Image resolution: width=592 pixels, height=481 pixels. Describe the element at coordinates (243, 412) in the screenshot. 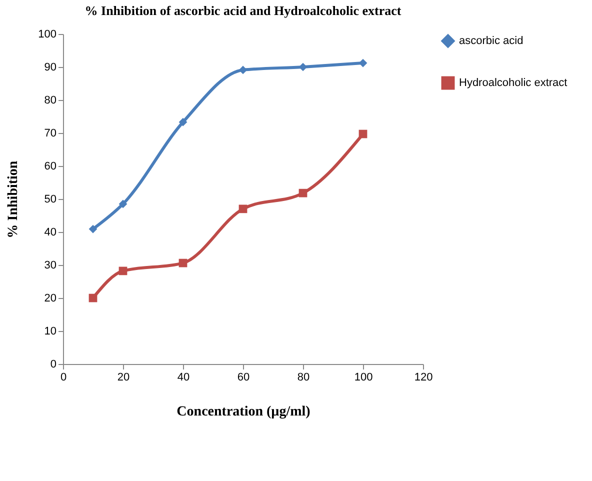

I see `x-axis-title: Concentration (µg/ml)` at that location.